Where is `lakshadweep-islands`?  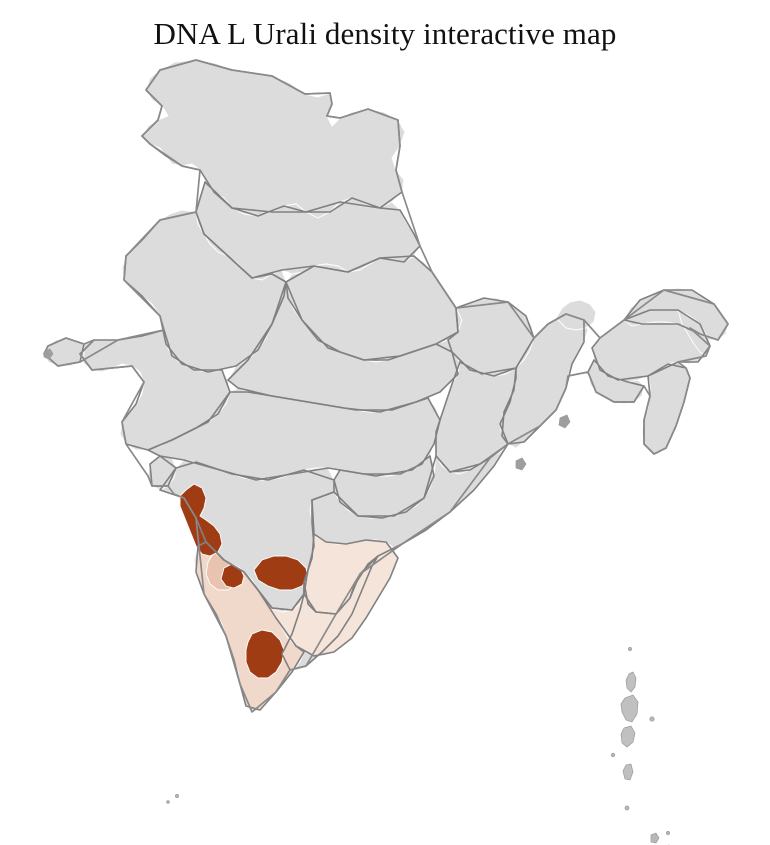 lakshadweep-islands is located at coordinates (172, 799).